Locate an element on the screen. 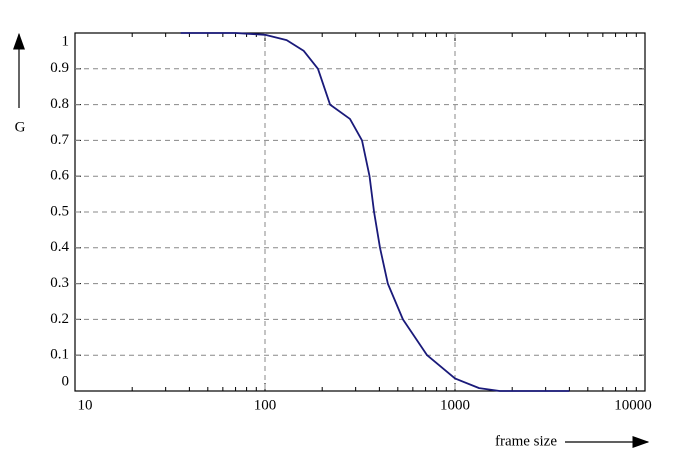 The image size is (698, 461). x-tick-label: 10000 is located at coordinates (633, 405).